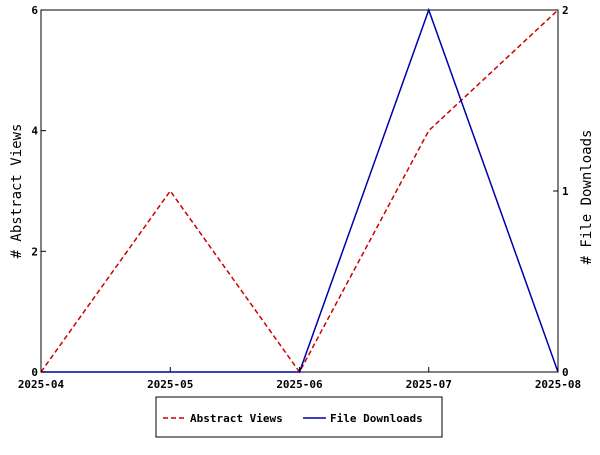 This screenshot has height=455, width=600. Describe the element at coordinates (558, 384) in the screenshot. I see `x-tick-label: 2025-08` at that location.